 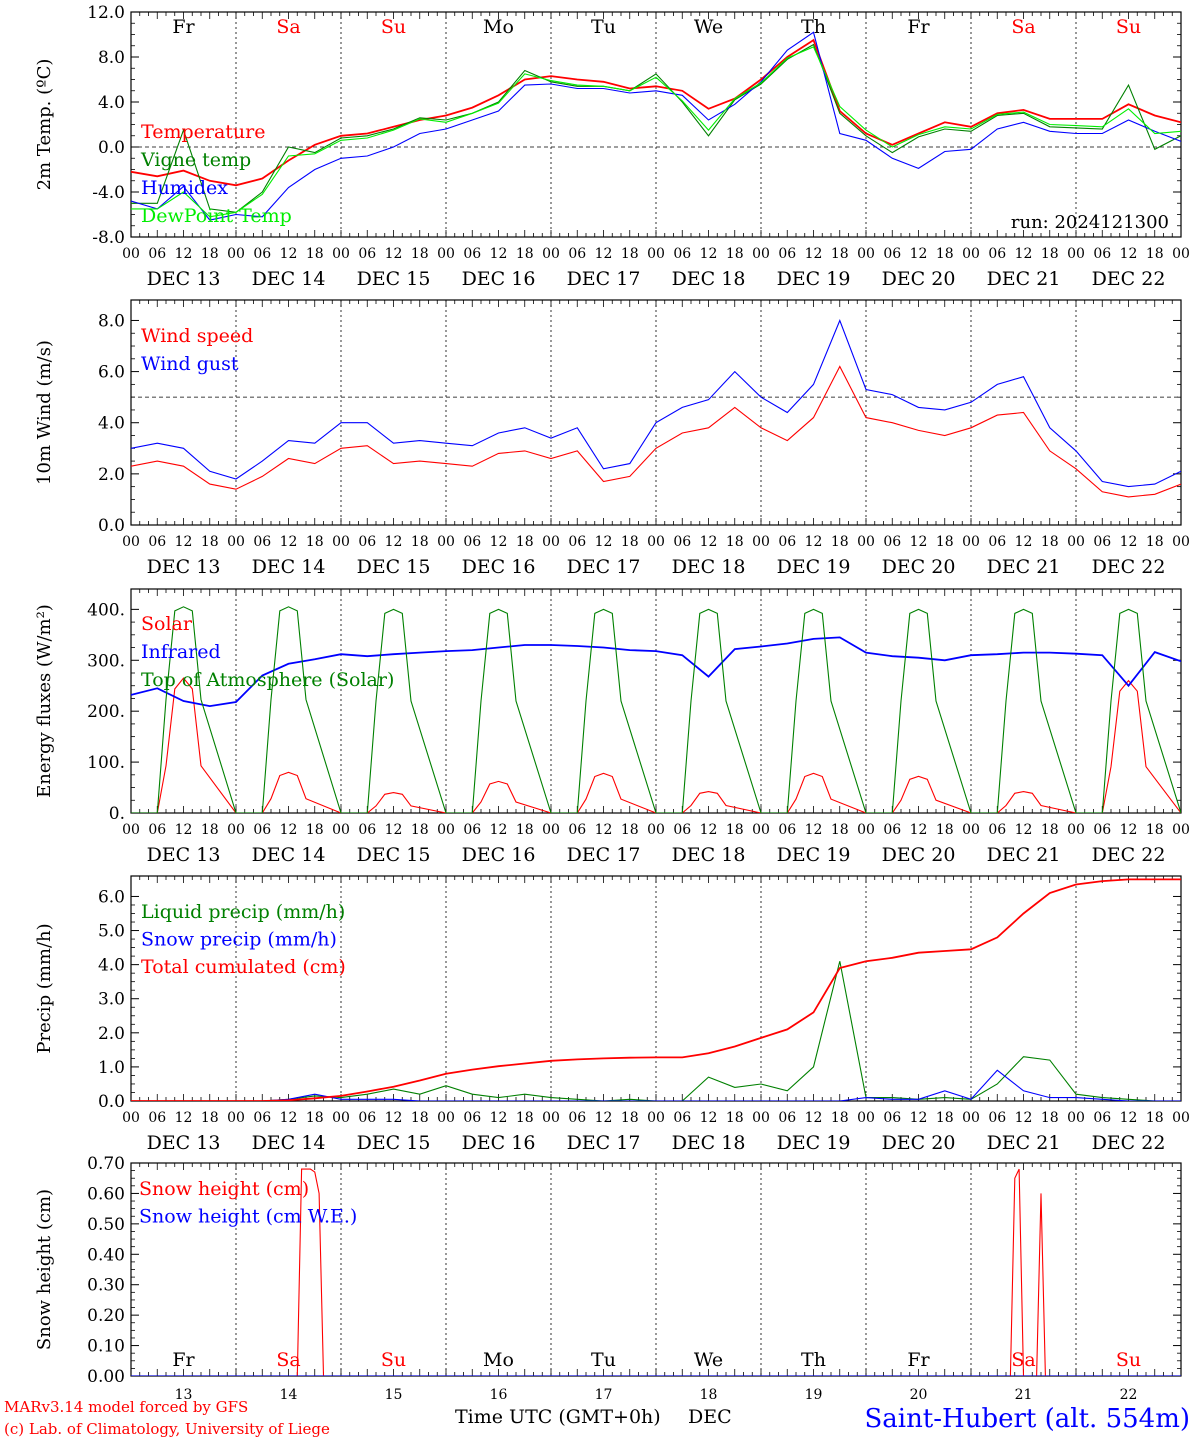 What do you see at coordinates (106, 1255) in the screenshot?
I see `y-tick-label: 0.40` at bounding box center [106, 1255].